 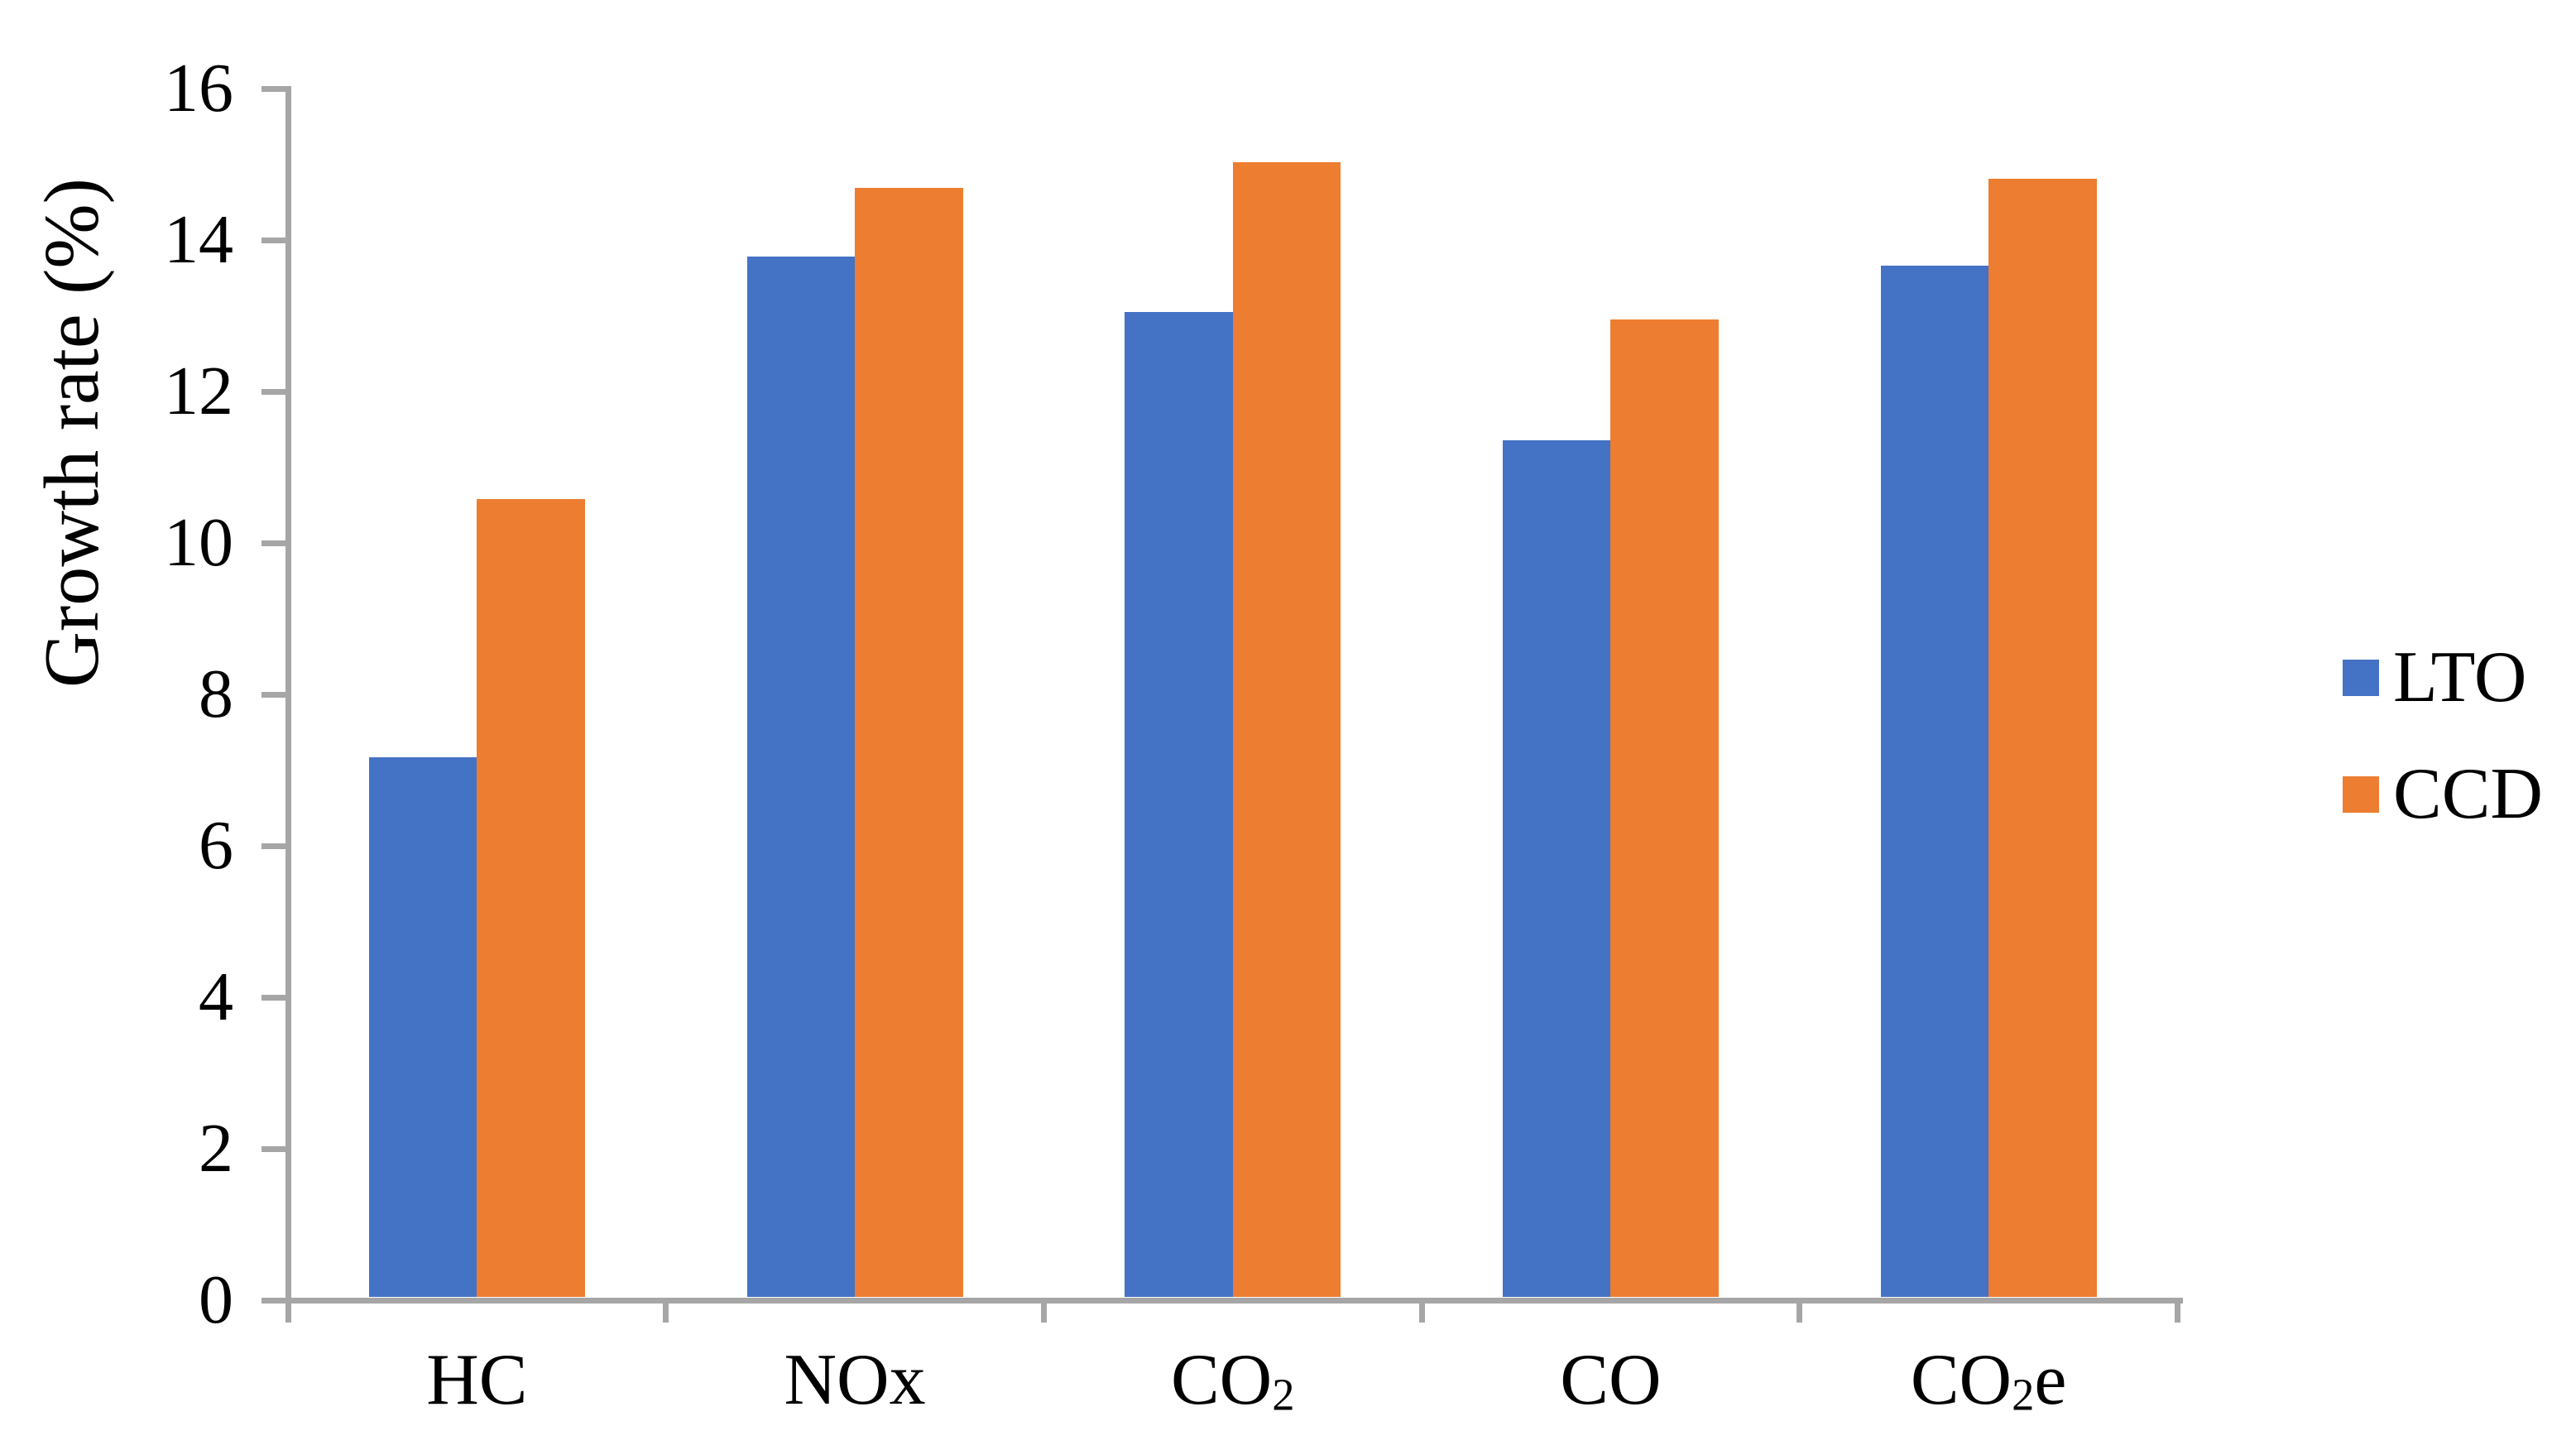 What do you see at coordinates (199, 240) in the screenshot?
I see `y-axis-tick-label: 14` at bounding box center [199, 240].